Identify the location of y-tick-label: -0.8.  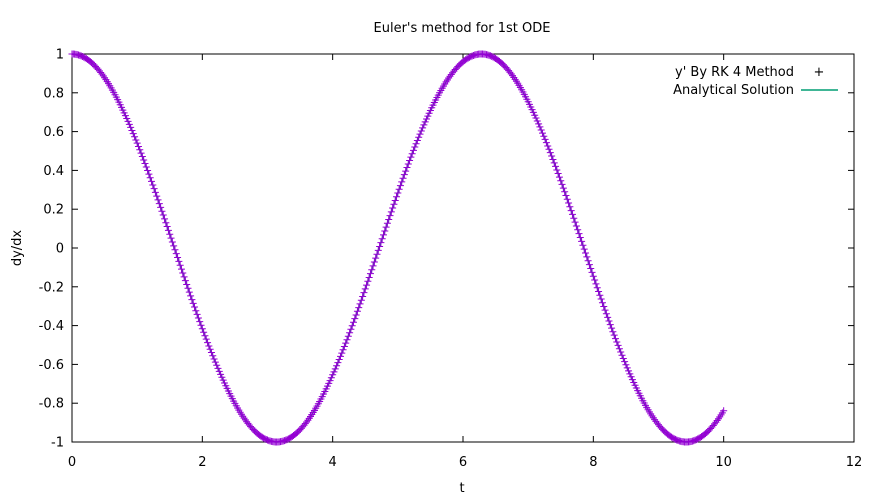
(51, 404).